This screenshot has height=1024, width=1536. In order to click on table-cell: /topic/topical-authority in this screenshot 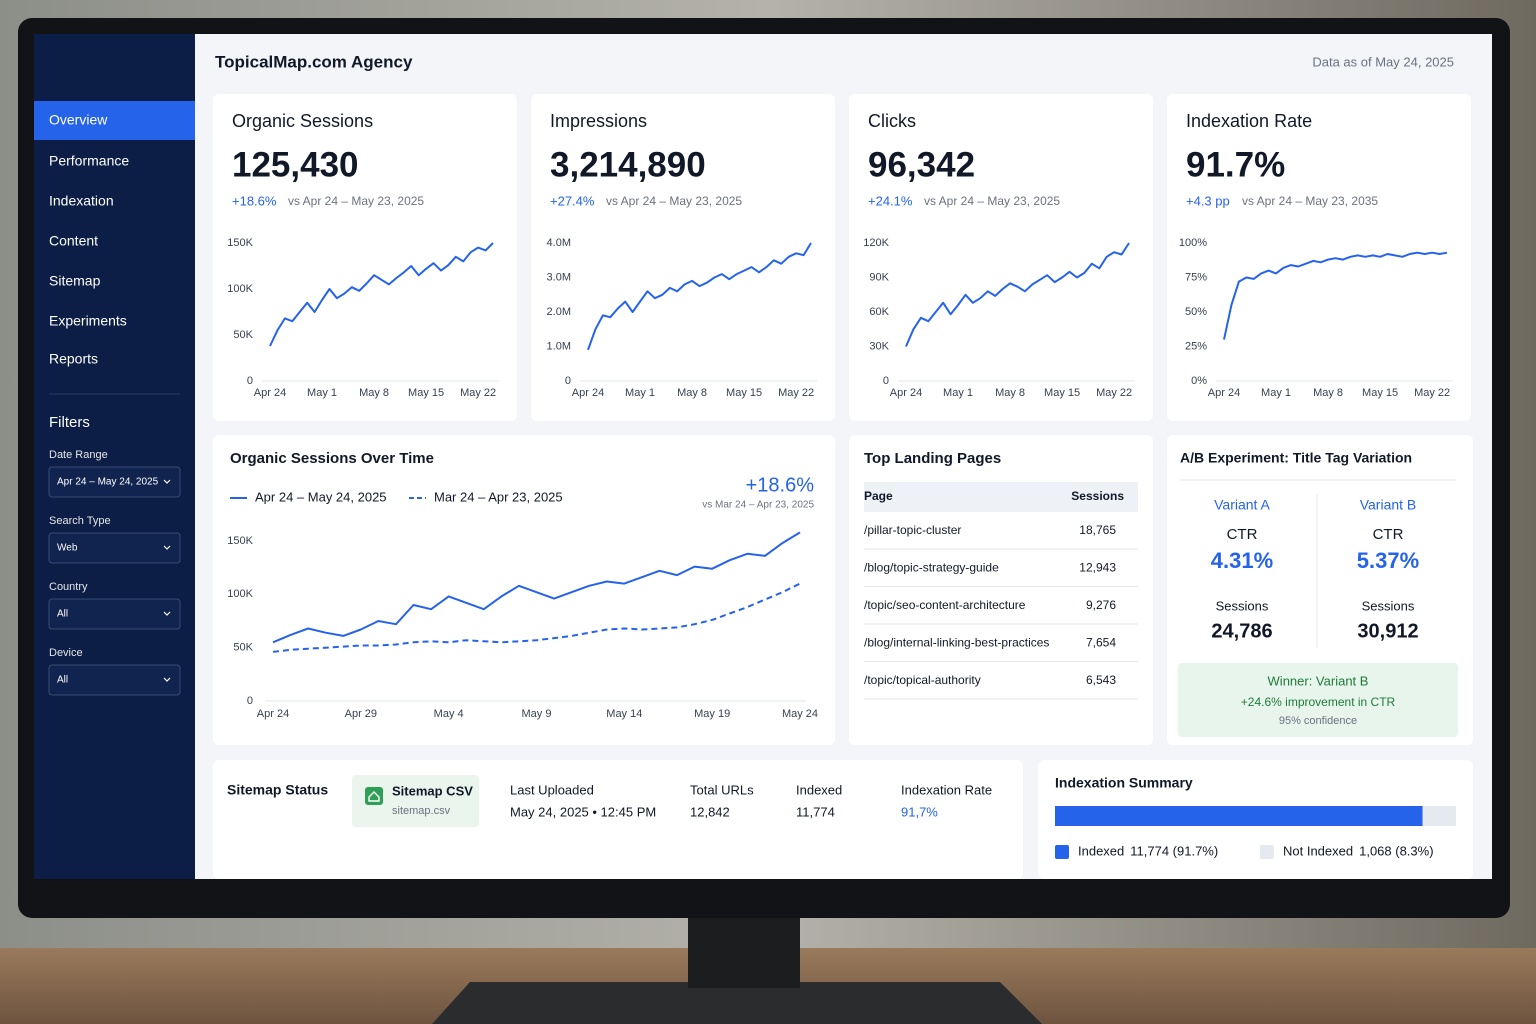, I will do `click(922, 680)`.